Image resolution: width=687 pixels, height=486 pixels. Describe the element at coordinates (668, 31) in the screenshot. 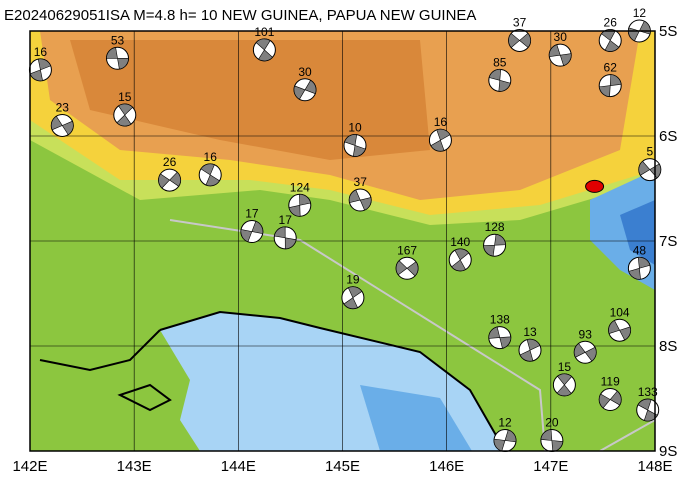

I see `y-tick-label: 5S` at that location.